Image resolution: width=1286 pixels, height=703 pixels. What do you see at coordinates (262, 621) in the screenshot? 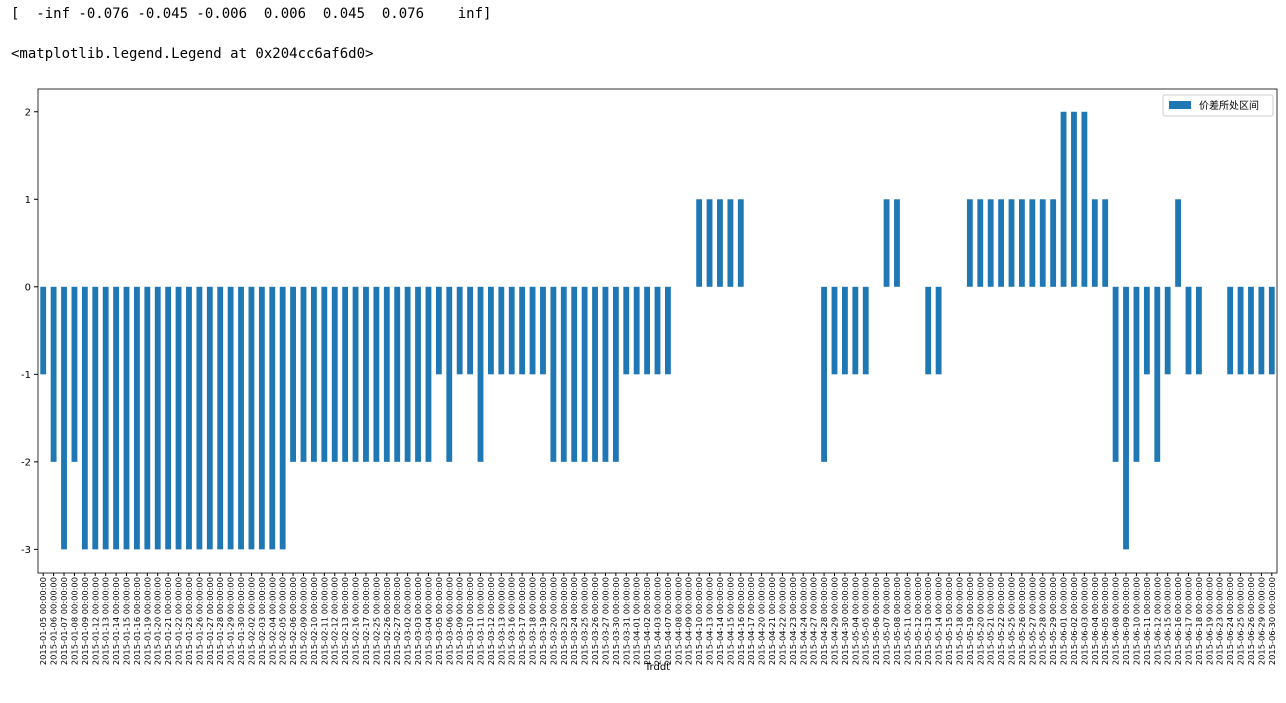
I see `x-tick-label: 2015-02-03 00:00:00` at bounding box center [262, 621].